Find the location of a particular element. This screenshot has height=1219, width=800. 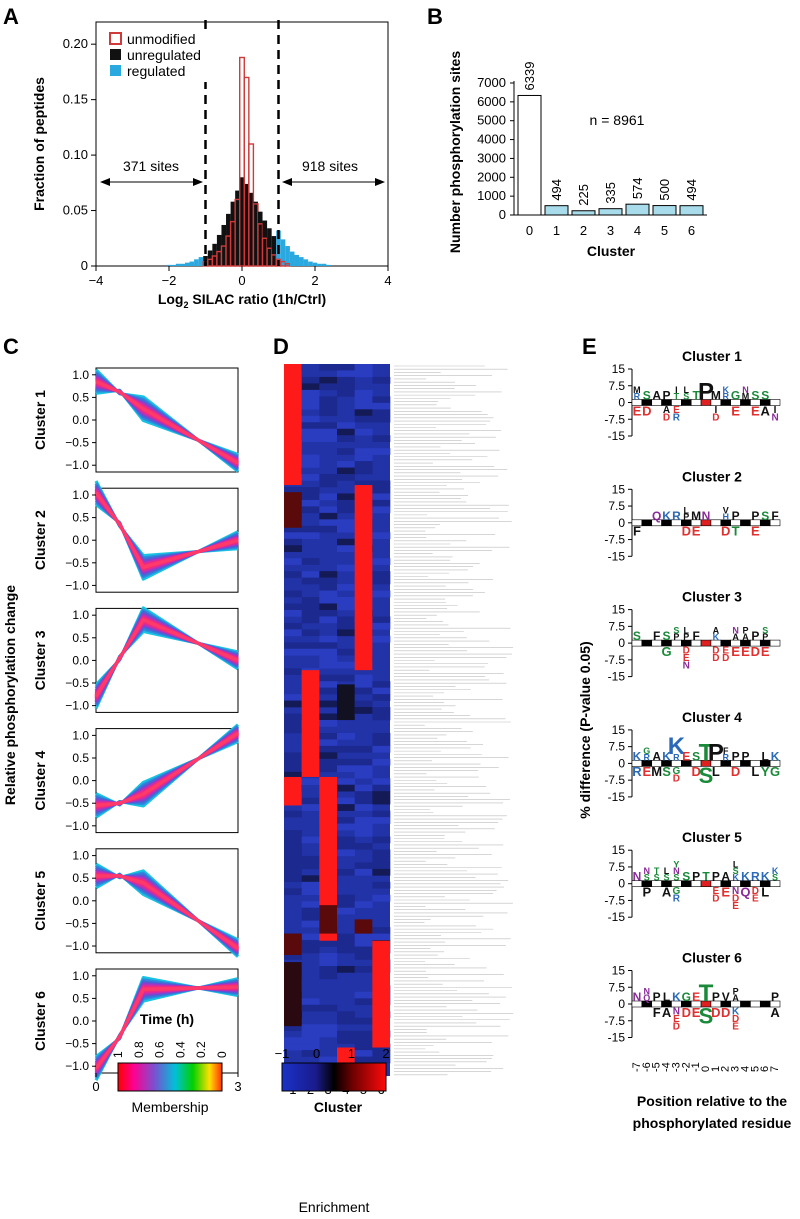

colorbar-tick: −1 is located at coordinates (282, 1053).